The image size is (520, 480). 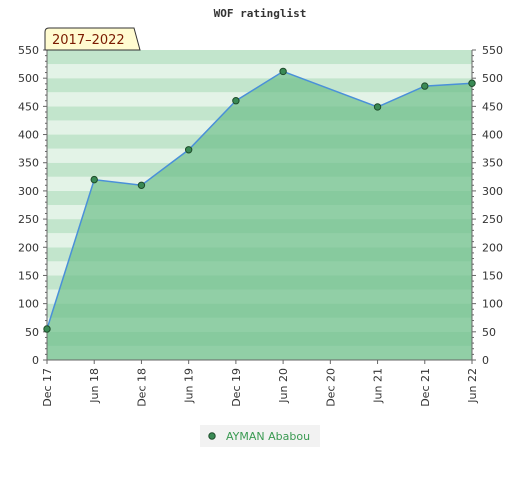 What do you see at coordinates (472, 386) in the screenshot?
I see `x-tick-label: Jun 22` at bounding box center [472, 386].